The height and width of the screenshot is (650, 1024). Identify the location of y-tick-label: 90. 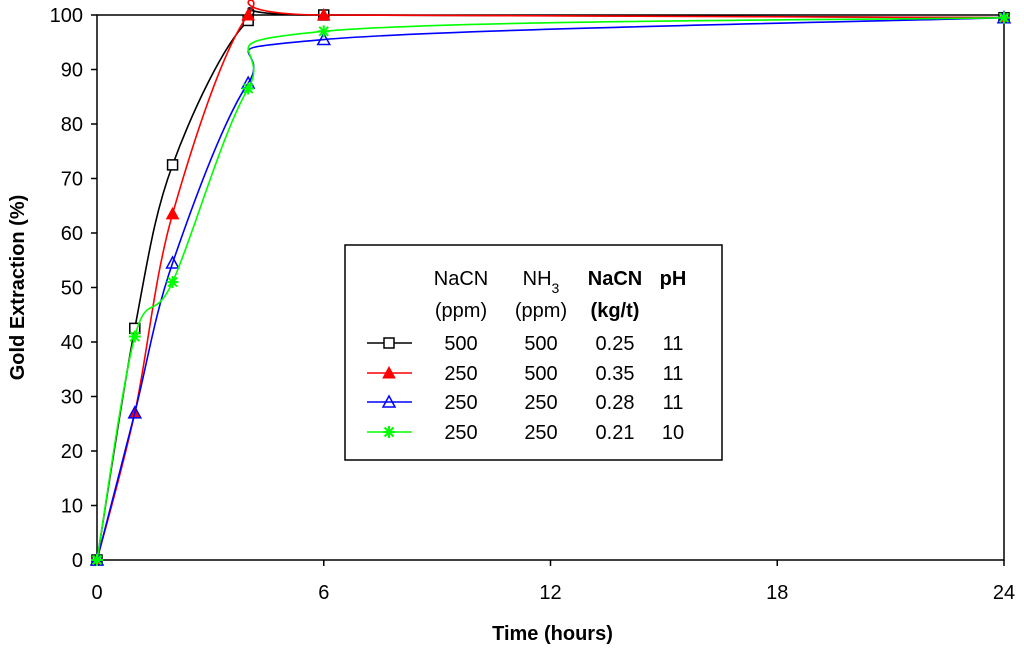
(72, 71).